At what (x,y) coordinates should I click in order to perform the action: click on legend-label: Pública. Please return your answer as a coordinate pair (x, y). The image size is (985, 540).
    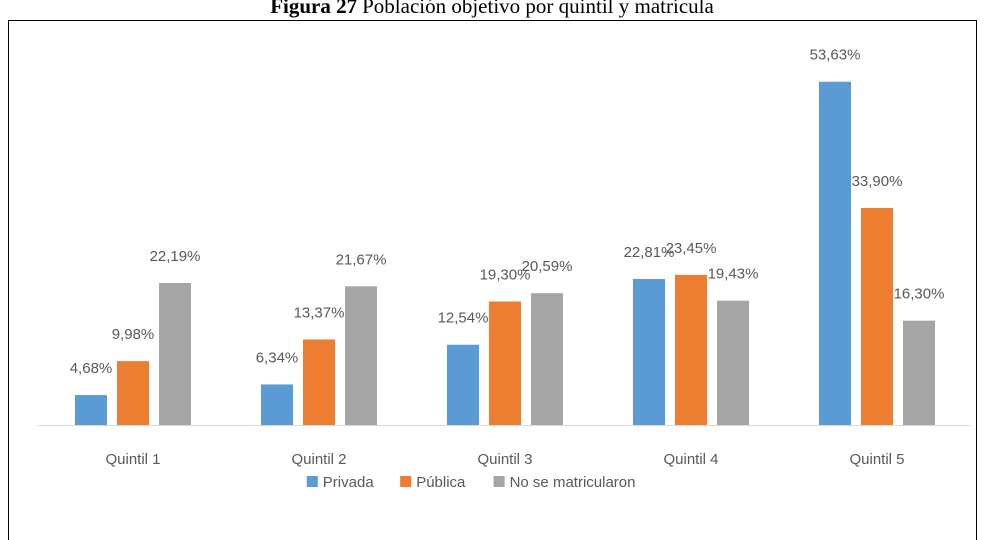
    Looking at the image, I should click on (441, 482).